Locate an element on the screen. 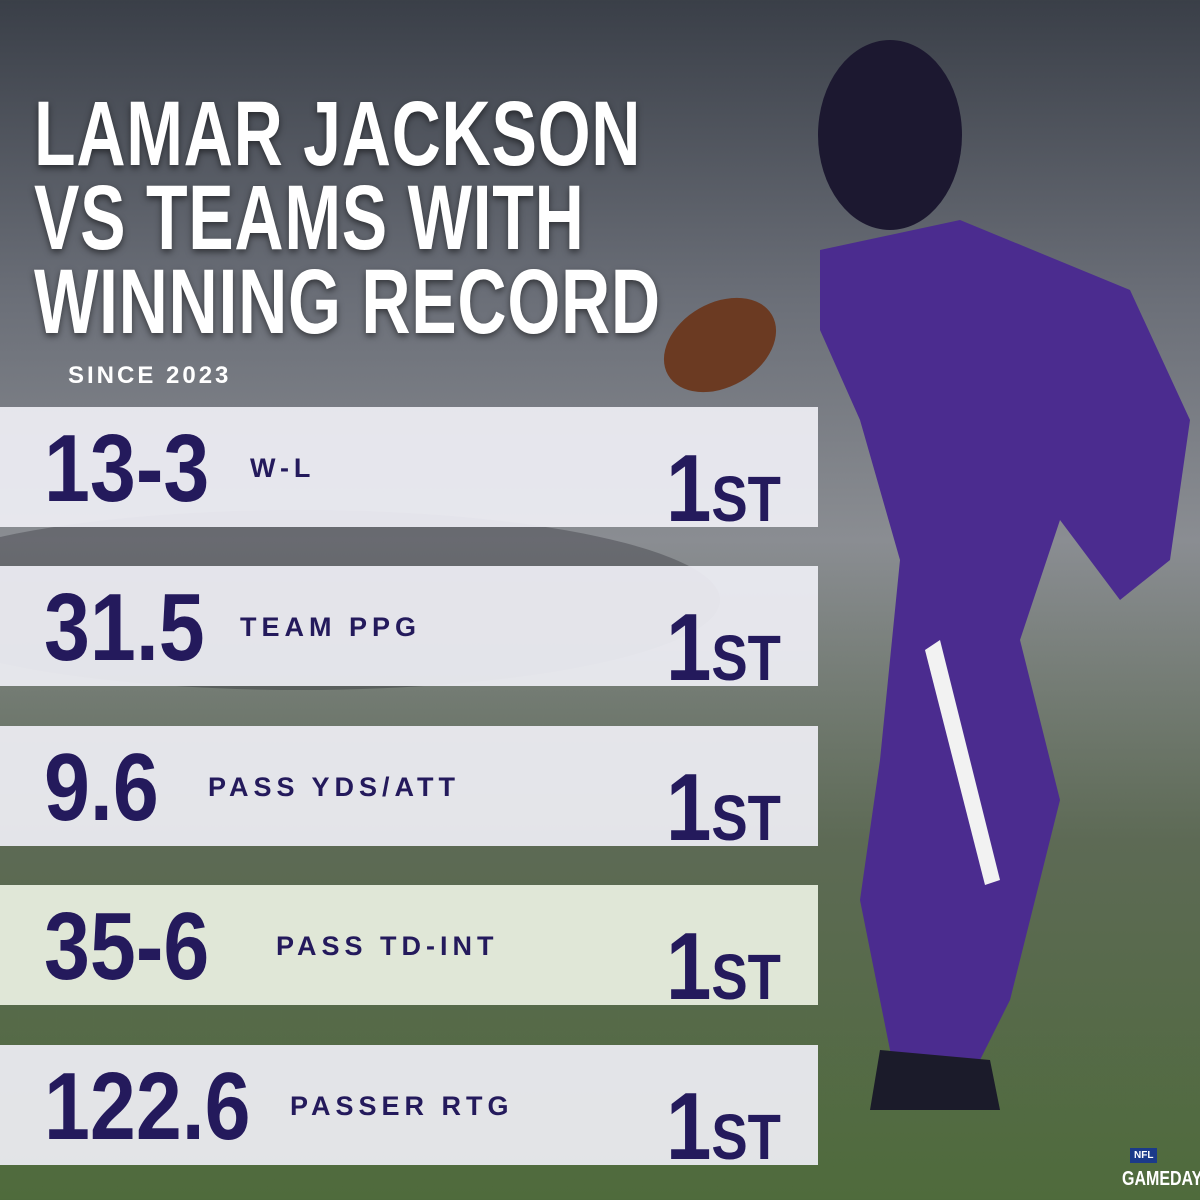 Image resolution: width=1200 pixels, height=1200 pixels. show-logo: GAMEDAY is located at coordinates (1161, 1179).